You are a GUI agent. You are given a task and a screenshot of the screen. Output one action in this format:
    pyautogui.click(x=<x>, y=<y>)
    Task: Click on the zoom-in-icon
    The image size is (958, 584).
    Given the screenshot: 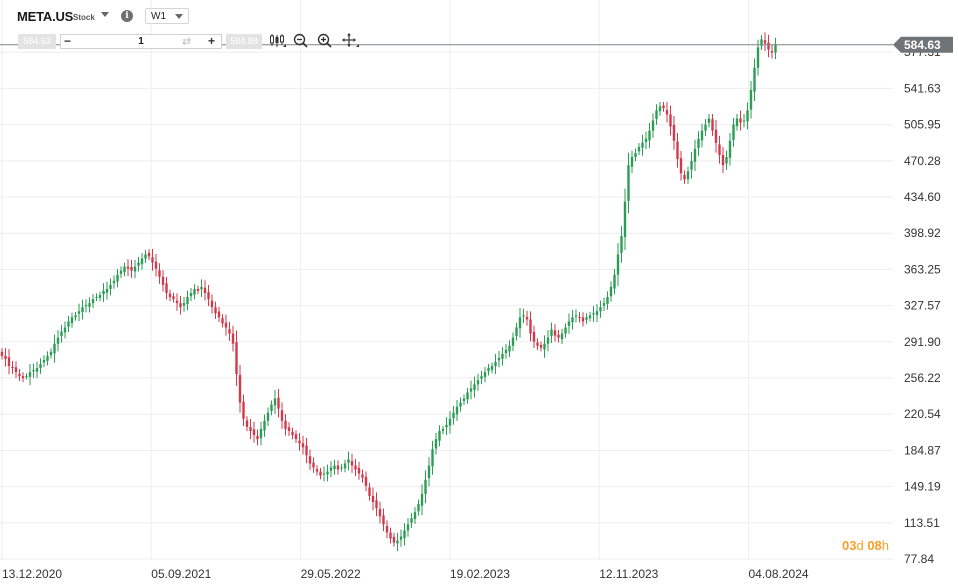 What is the action you would take?
    pyautogui.click(x=325, y=41)
    